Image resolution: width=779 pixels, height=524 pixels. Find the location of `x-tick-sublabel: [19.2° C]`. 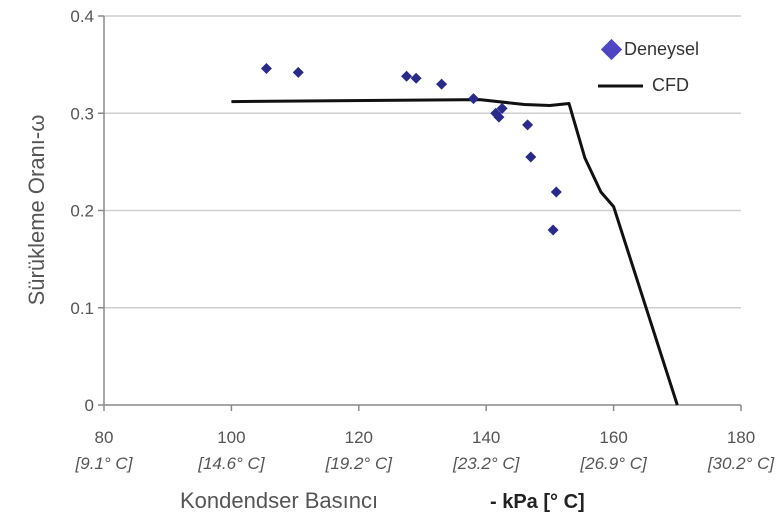

x-tick-sublabel: [19.2° C] is located at coordinates (359, 463).